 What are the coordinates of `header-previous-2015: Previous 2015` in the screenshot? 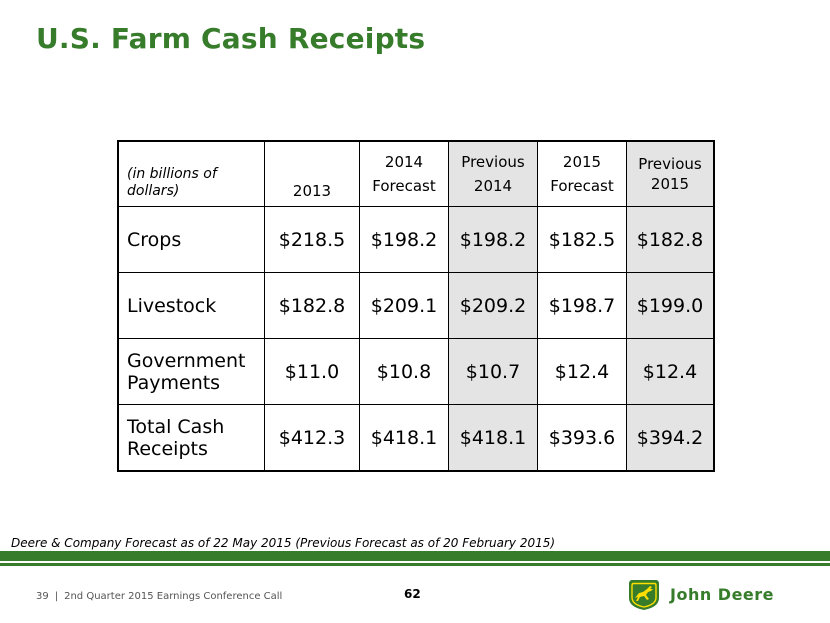 It's located at (670, 173).